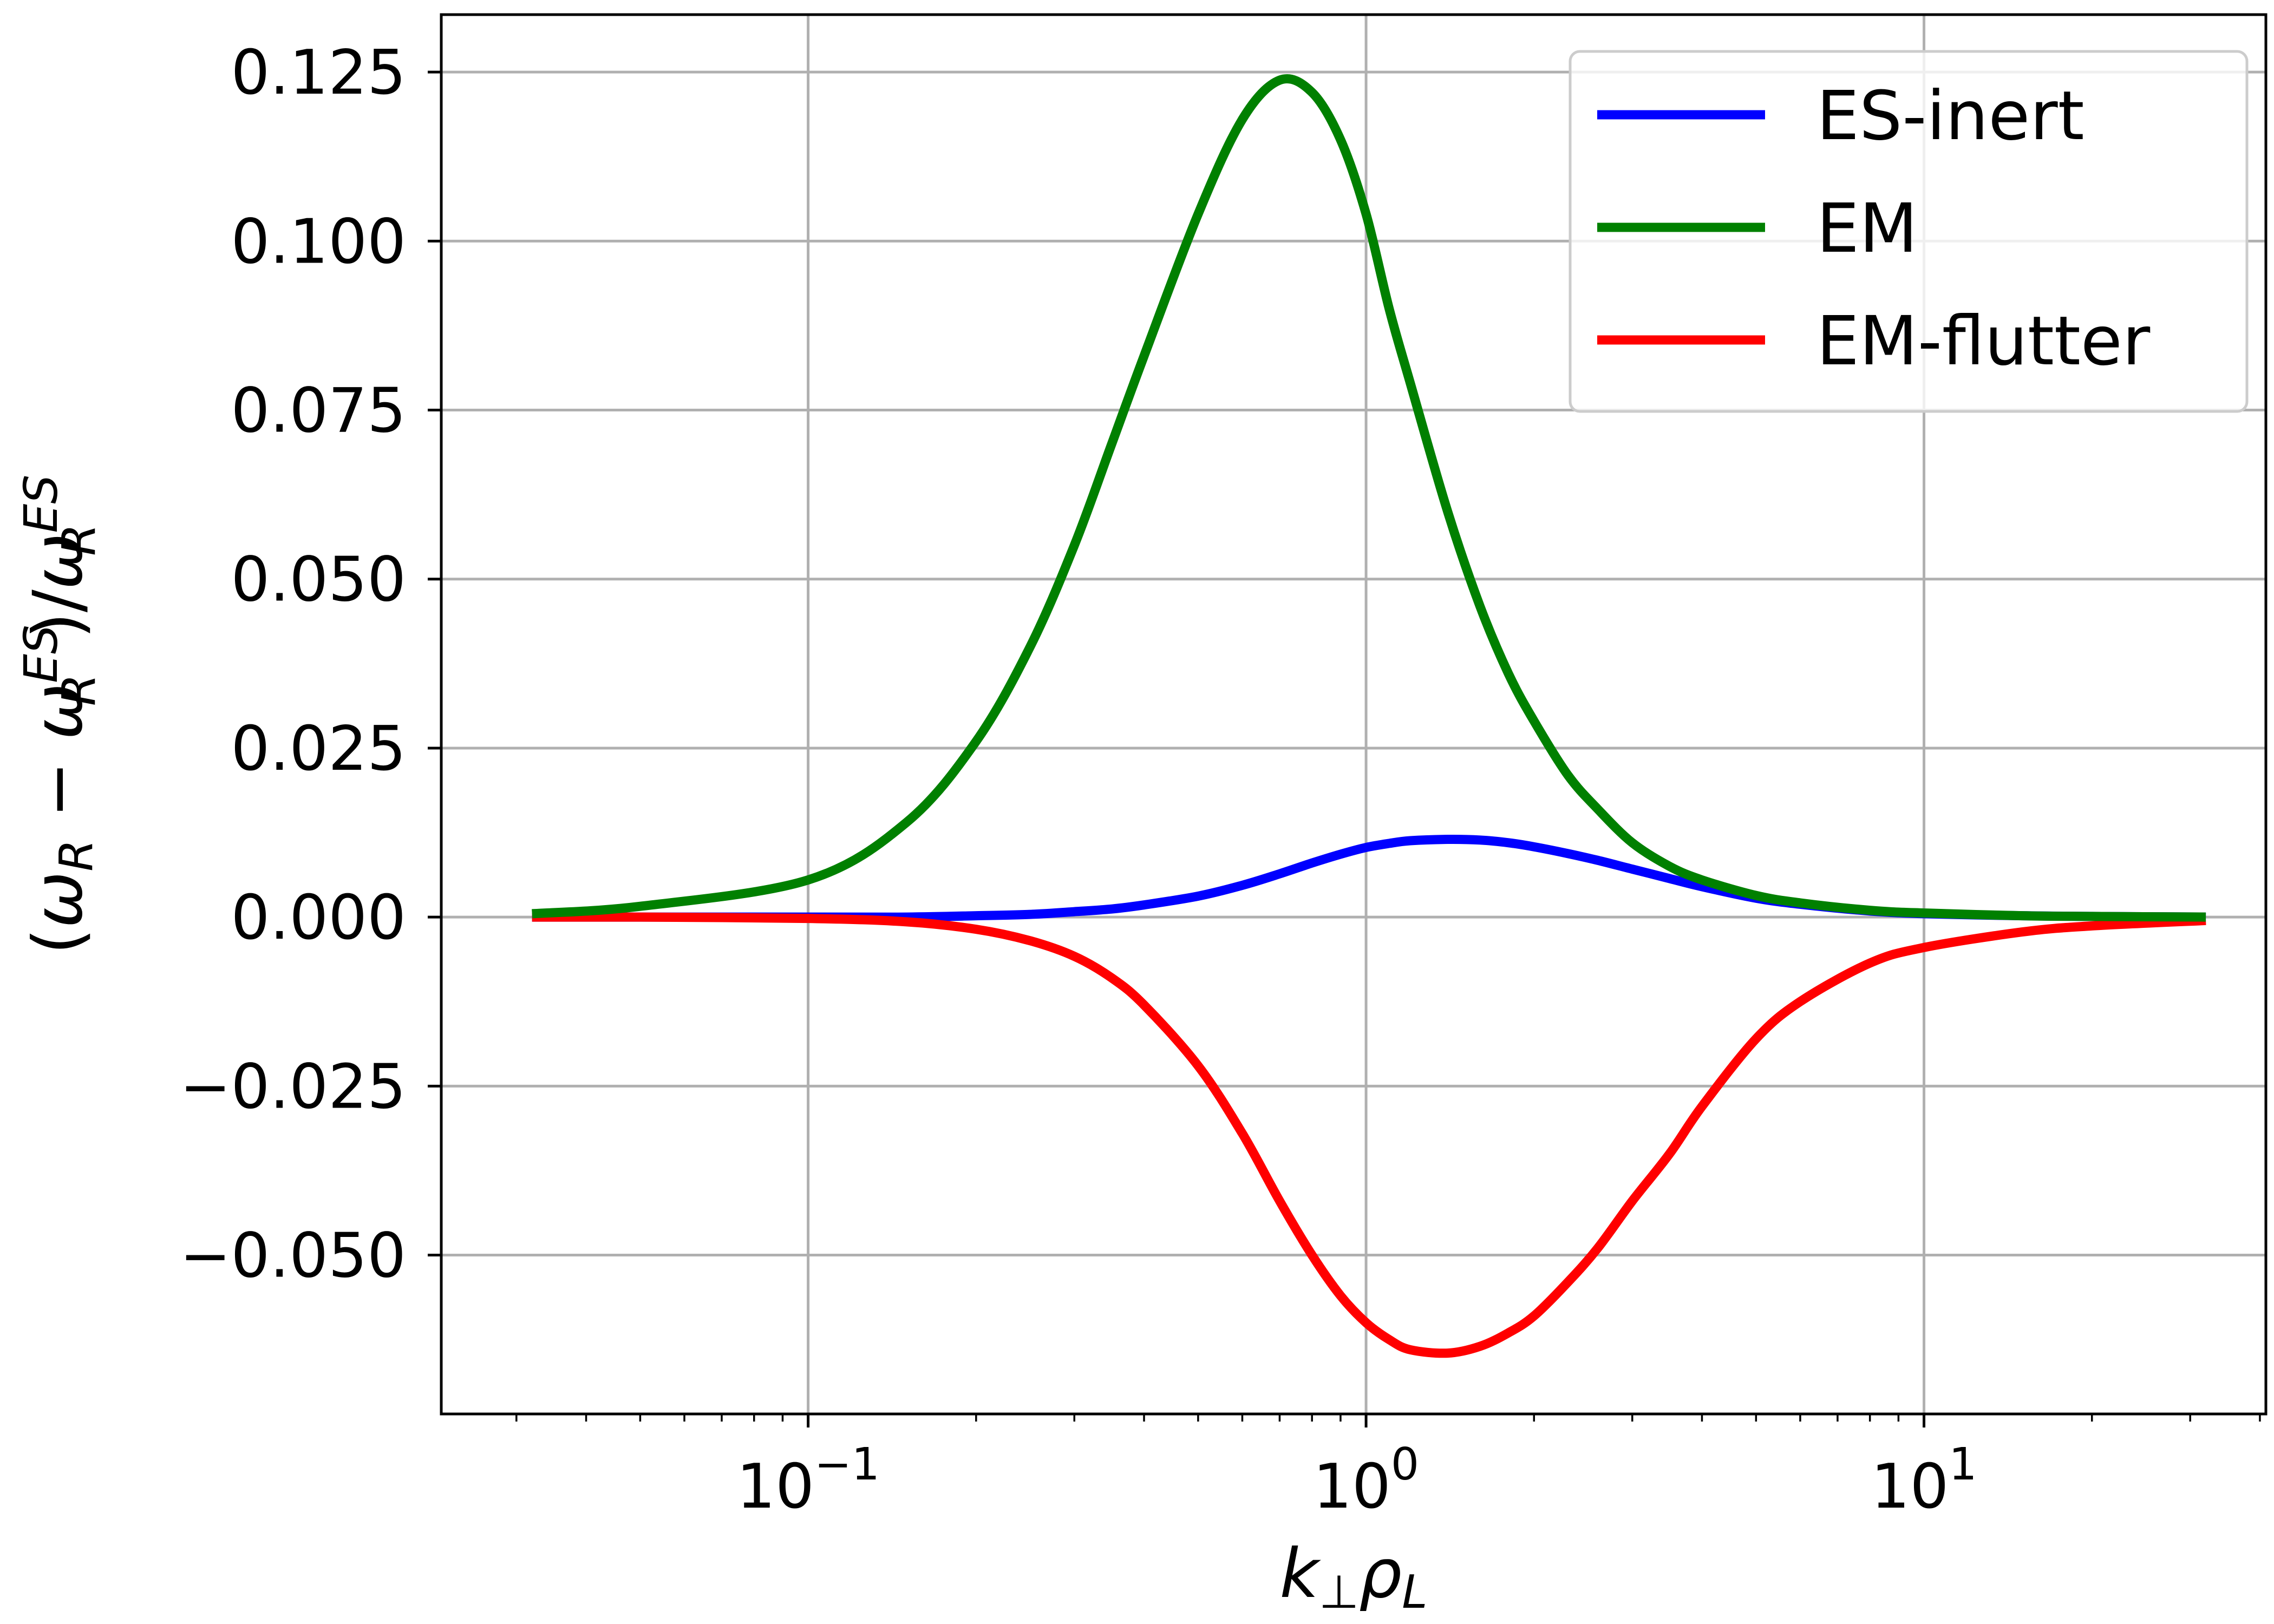 The width and height of the screenshot is (2274, 1624). I want to click on legend: ES-inert EM EM-flutter, so click(1909, 231).